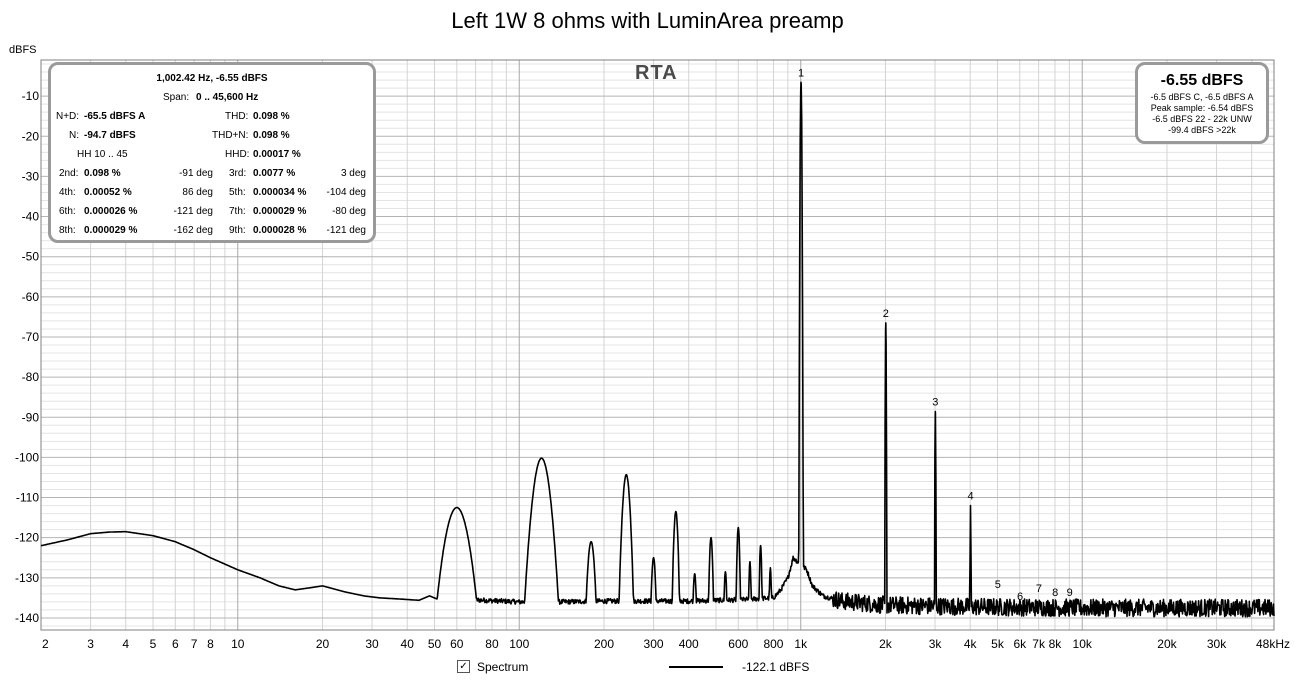 The height and width of the screenshot is (682, 1295). Describe the element at coordinates (280, 230) in the screenshot. I see `harmonic-value: 0.000028 %` at that location.